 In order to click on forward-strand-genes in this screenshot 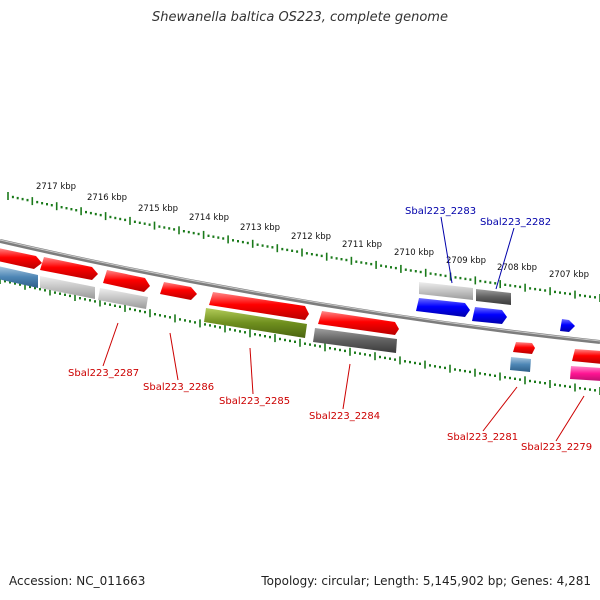, I will do `click(255, 291)`.